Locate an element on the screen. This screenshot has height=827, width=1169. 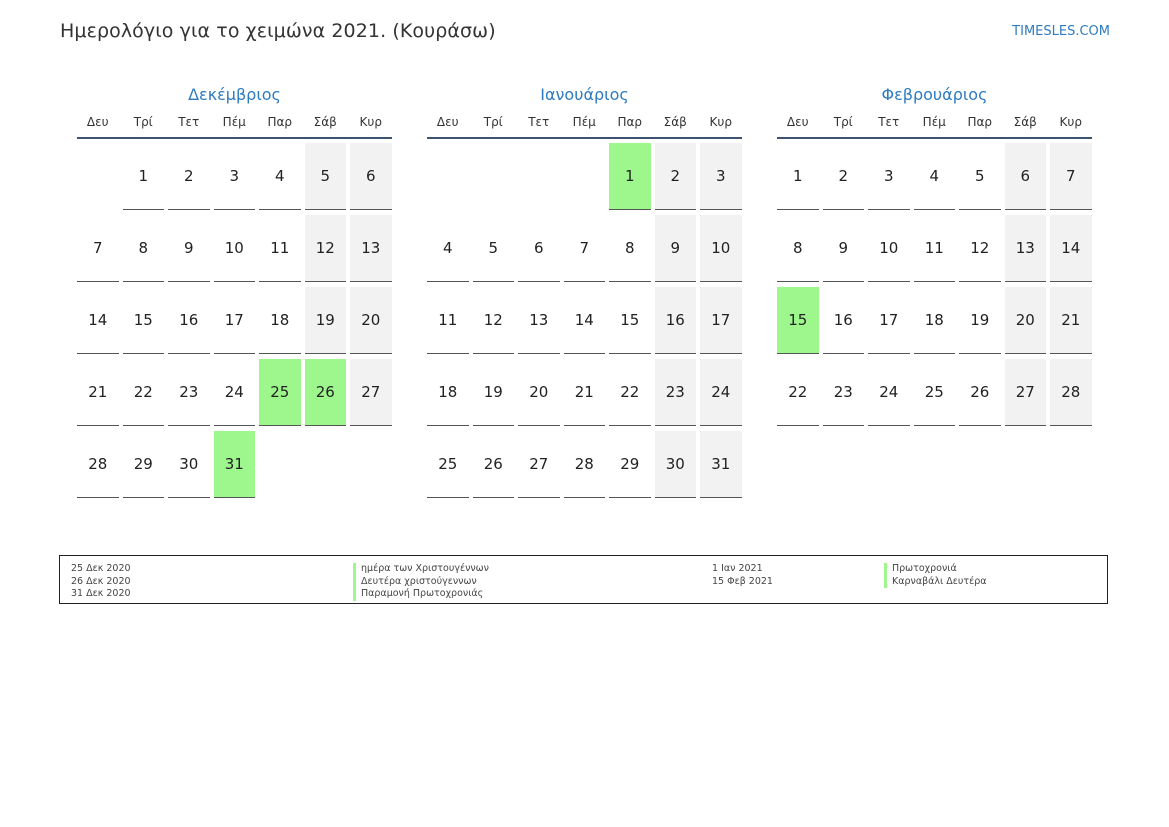
holiday-day-cell: 25 is located at coordinates (280, 392).